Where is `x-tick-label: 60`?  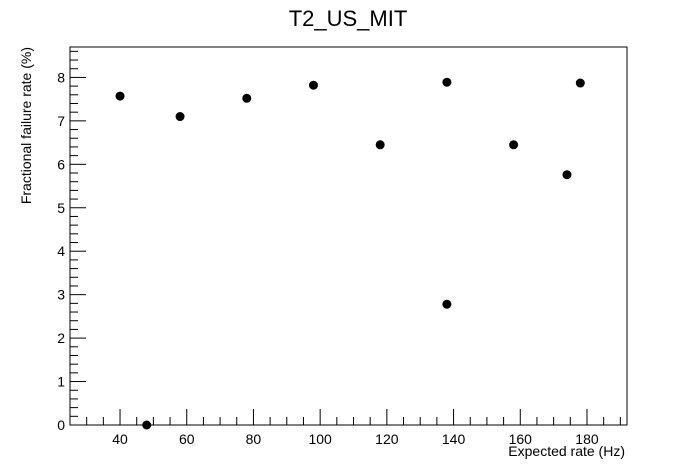 x-tick-label: 60 is located at coordinates (187, 439).